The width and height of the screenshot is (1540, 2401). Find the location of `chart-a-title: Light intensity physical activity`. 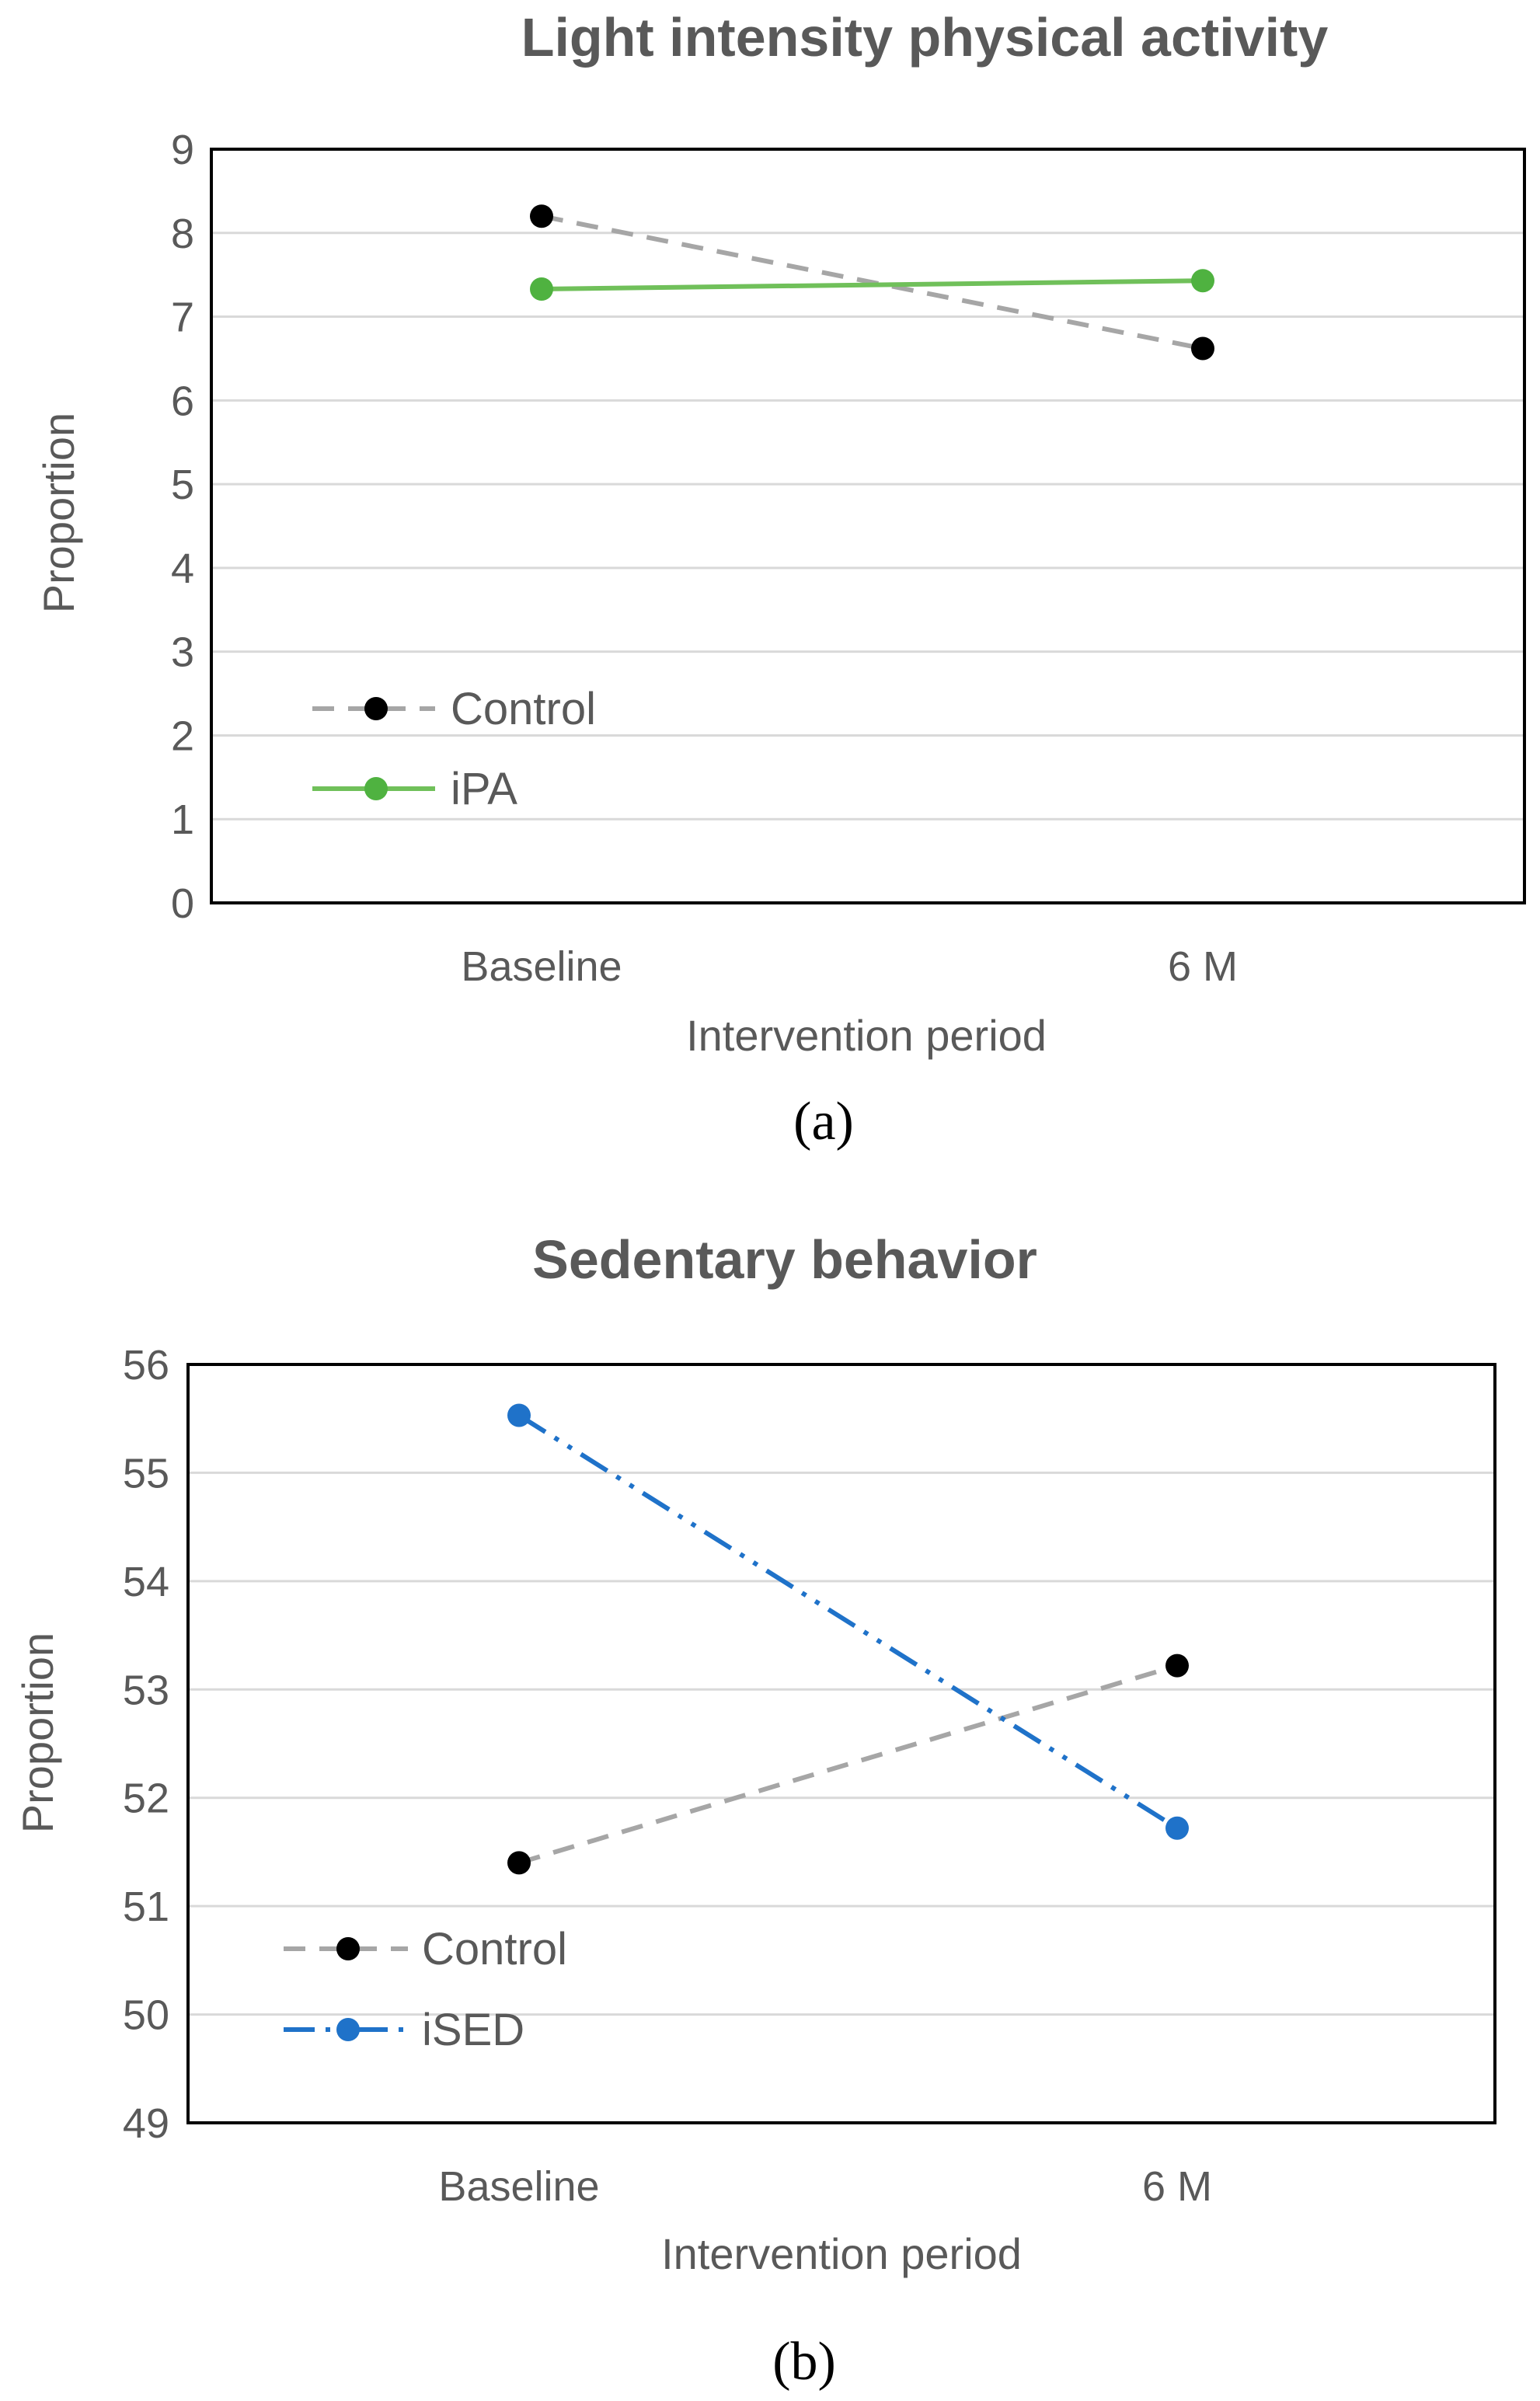

chart-a-title: Light intensity physical activity is located at coordinates (925, 37).